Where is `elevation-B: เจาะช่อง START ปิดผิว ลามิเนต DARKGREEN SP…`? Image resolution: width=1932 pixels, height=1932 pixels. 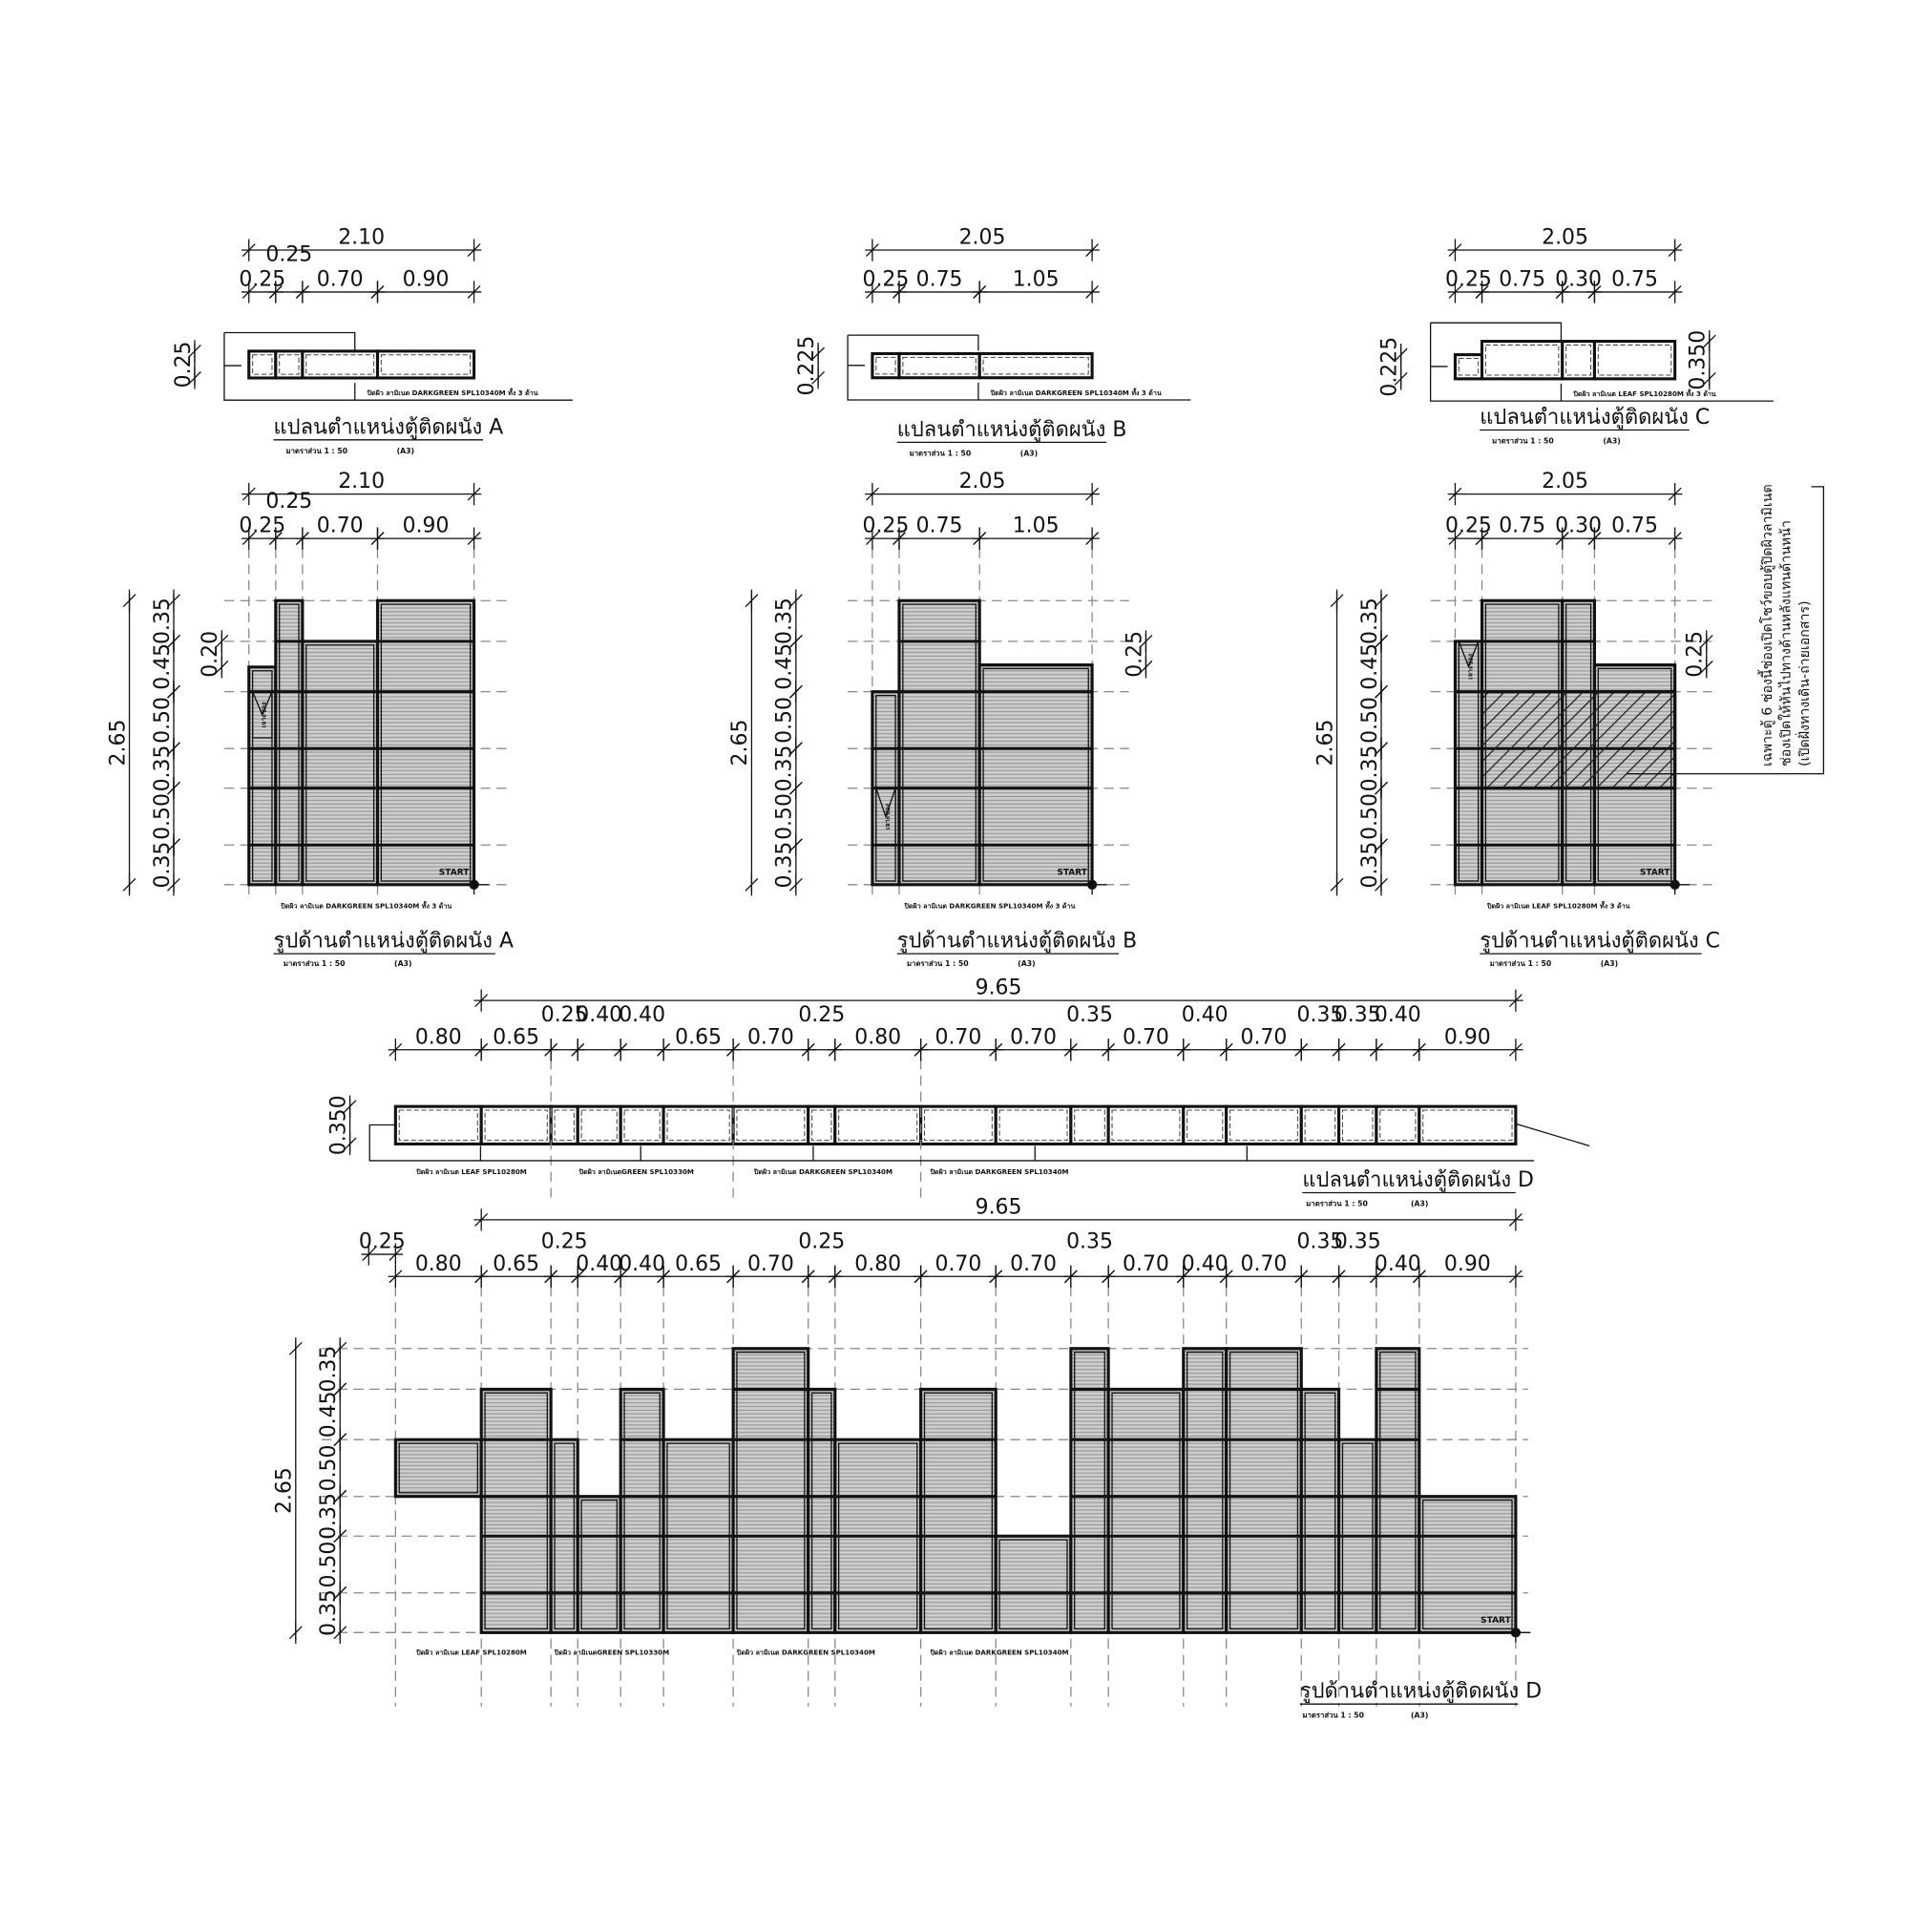
elevation-B: เจาะช่อง START ปิดผิว ลามิเนต DARKGREEN SP… is located at coordinates (993, 758).